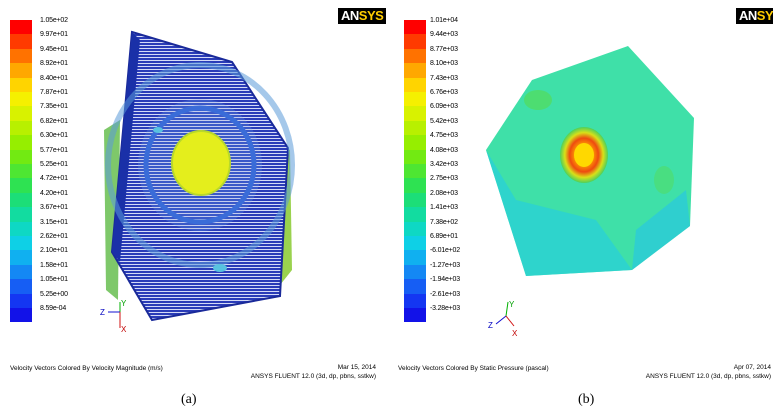 Image resolution: width=773 pixels, height=416 pixels. Describe the element at coordinates (371, 15) in the screenshot. I see `logo-text-accent: SYS` at that location.